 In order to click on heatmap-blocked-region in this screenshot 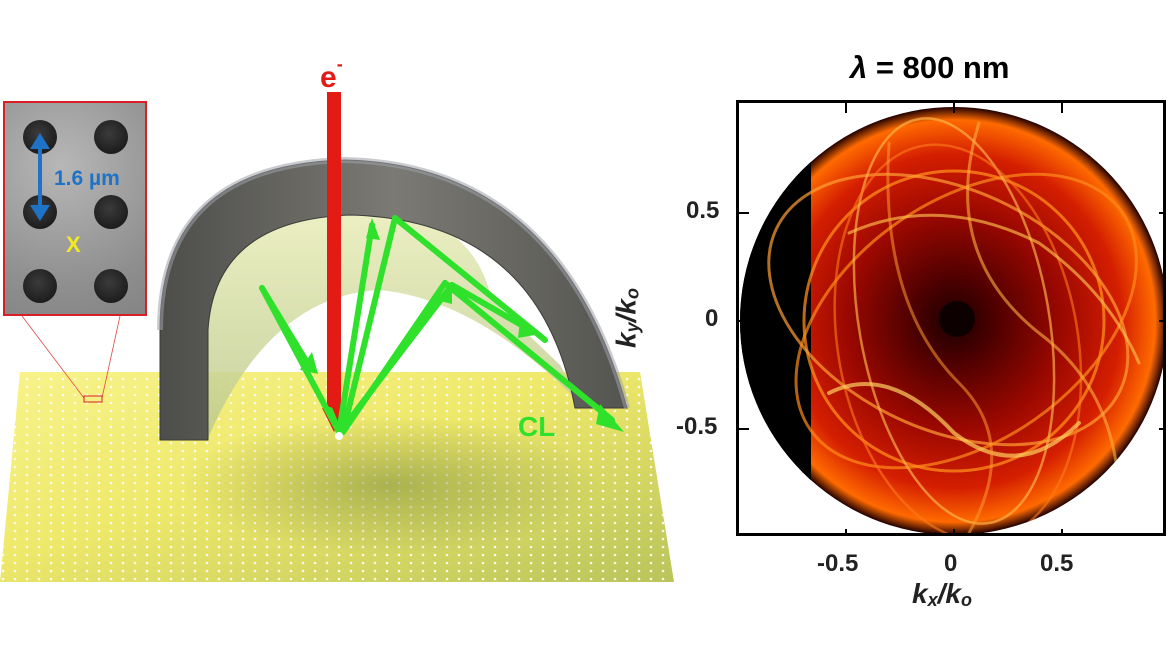, I will do `click(775, 320)`.